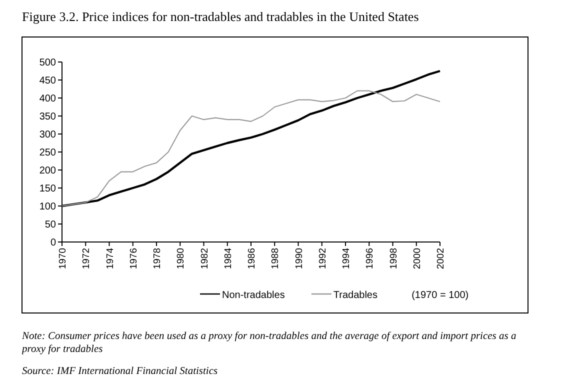 The image size is (562, 382). What do you see at coordinates (47, 171) in the screenshot?
I see `y-tick-label: 200` at bounding box center [47, 171].